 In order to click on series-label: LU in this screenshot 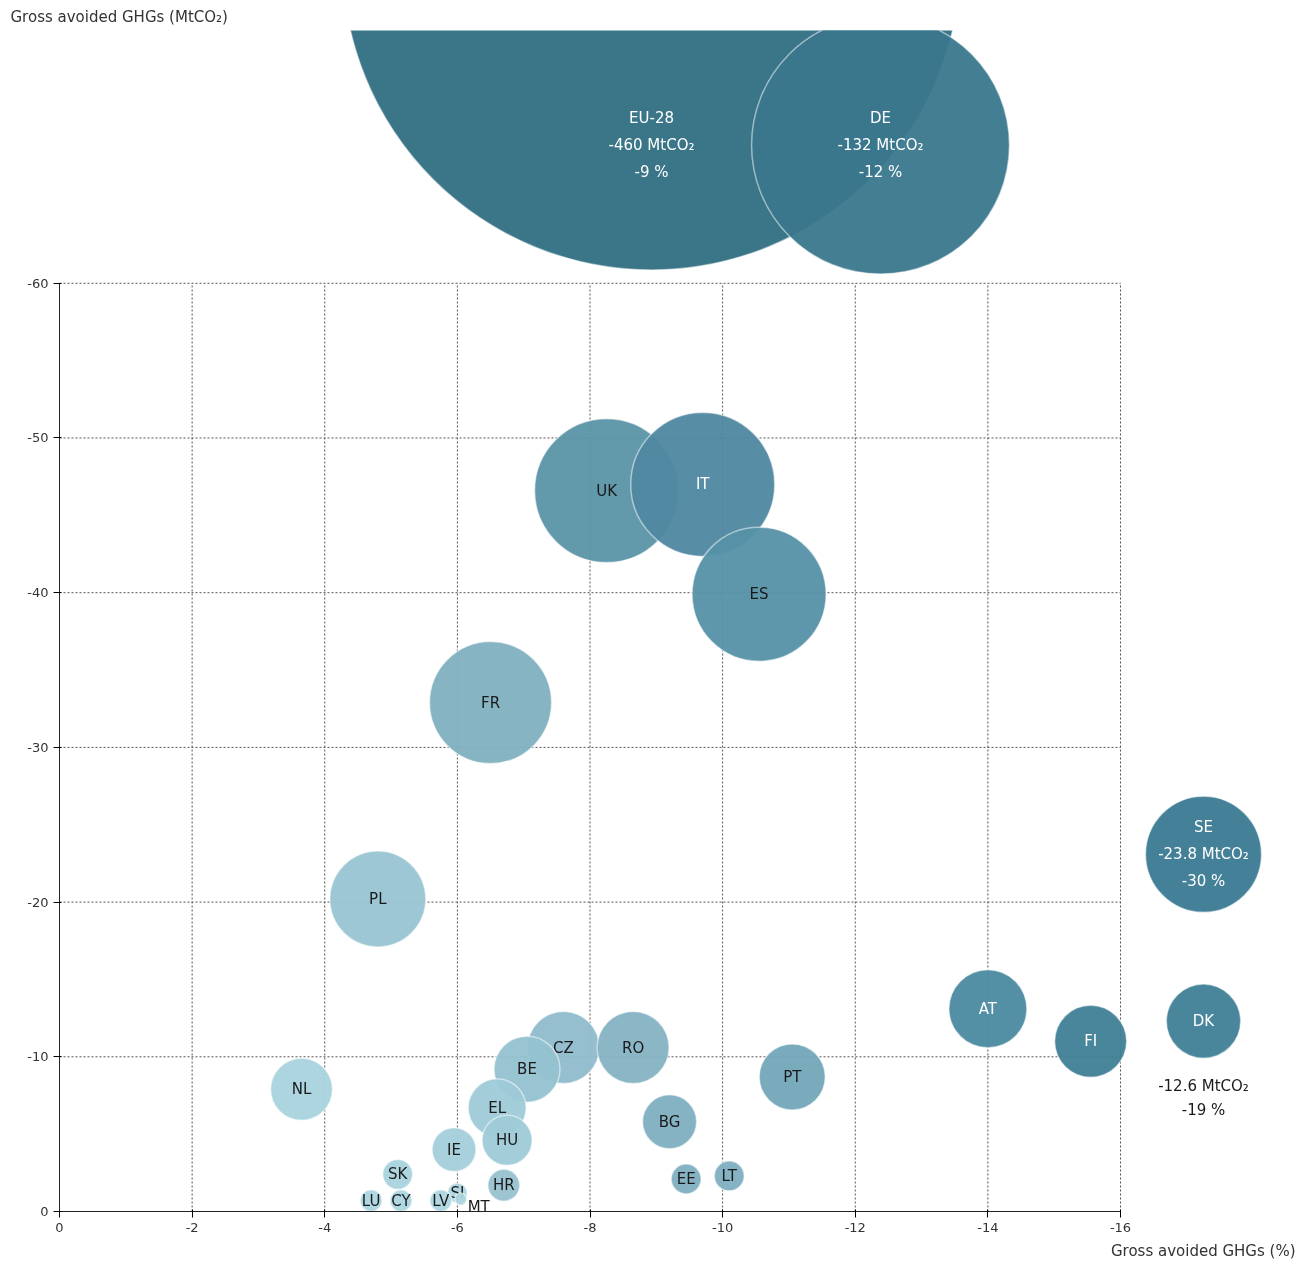, I will do `click(371, 1200)`.